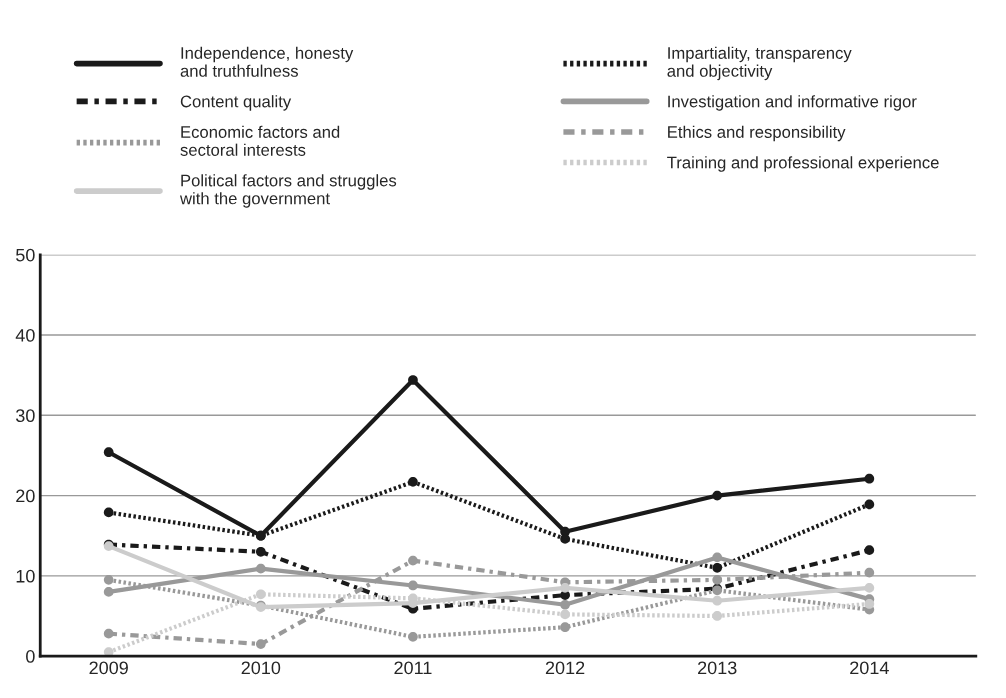 The image size is (1006, 698). What do you see at coordinates (267, 61) in the screenshot?
I see `legend-label: Independence, honesty and truthfulness` at bounding box center [267, 61].